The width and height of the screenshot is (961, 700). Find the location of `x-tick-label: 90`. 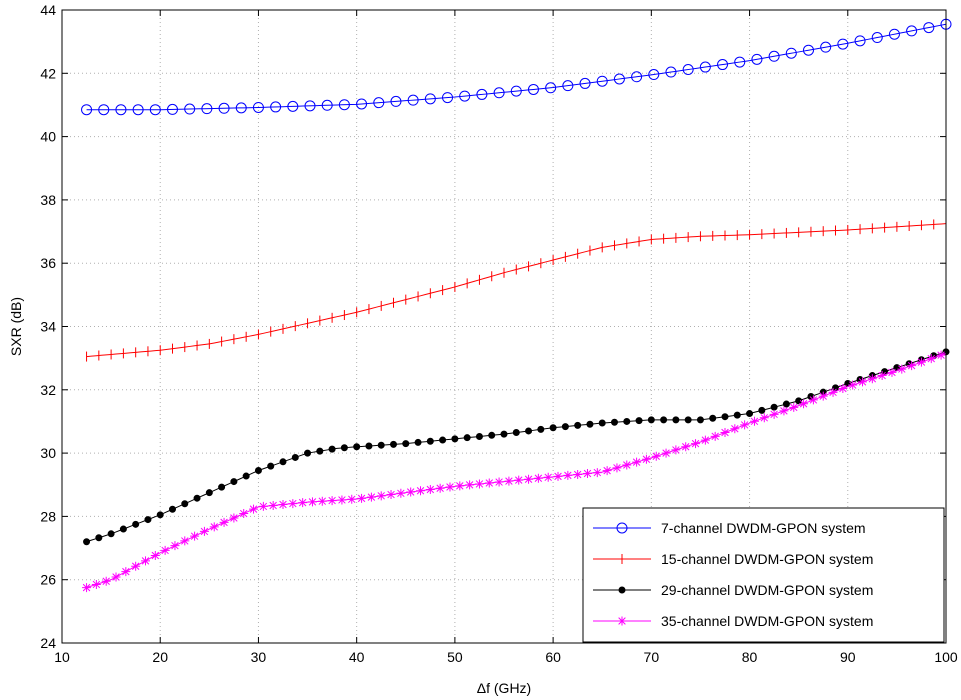

x-tick-label: 90 is located at coordinates (848, 657).